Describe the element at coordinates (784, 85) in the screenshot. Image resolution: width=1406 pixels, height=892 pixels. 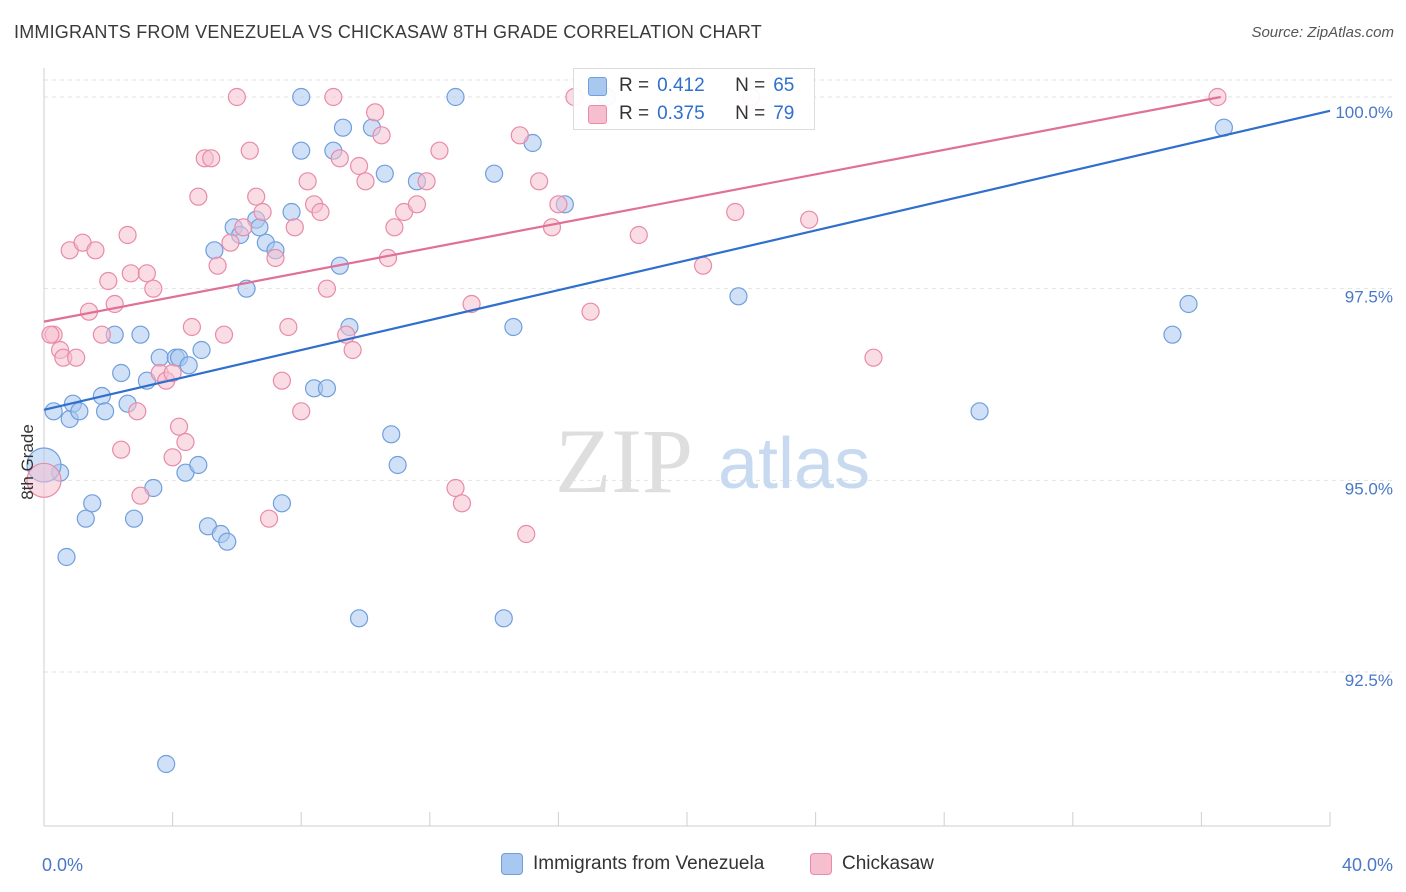
I see `legend-n-value: 65` at that location.